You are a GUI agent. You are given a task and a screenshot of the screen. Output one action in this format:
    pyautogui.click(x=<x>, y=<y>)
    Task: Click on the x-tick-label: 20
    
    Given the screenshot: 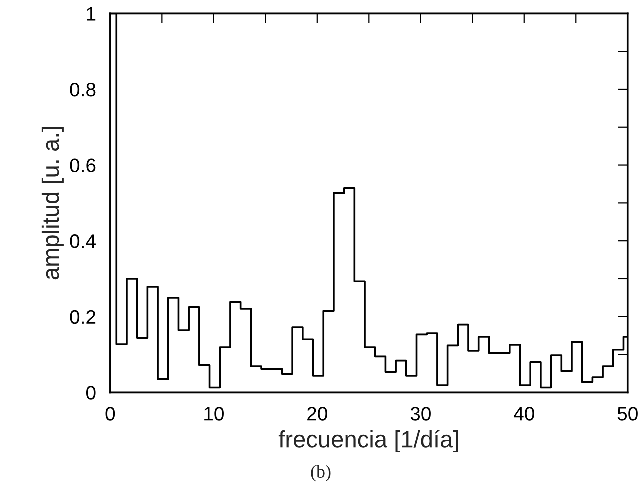 What is the action you would take?
    pyautogui.click(x=318, y=414)
    